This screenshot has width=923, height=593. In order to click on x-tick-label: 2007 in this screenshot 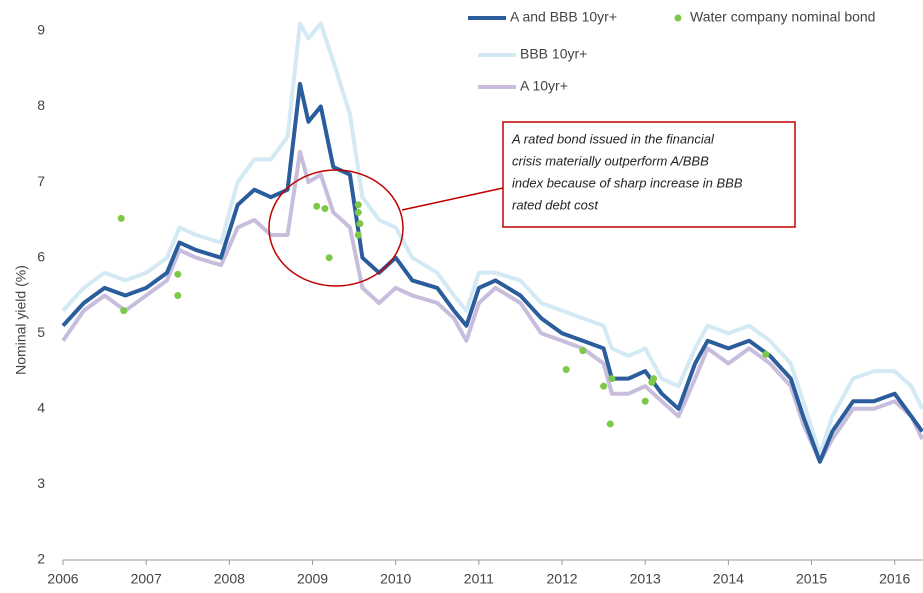, I will do `click(146, 579)`.